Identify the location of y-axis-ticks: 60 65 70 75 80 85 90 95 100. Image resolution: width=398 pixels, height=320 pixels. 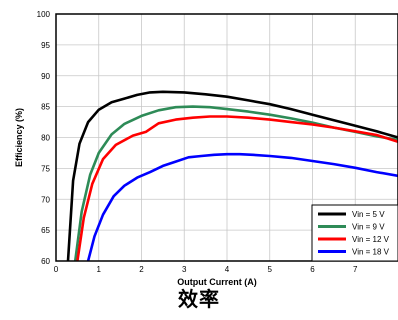
(44, 138).